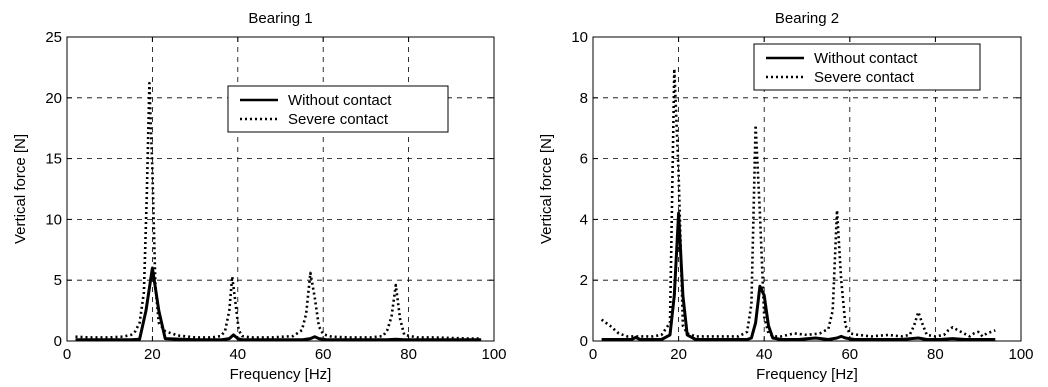 Image resolution: width=1048 pixels, height=387 pixels. What do you see at coordinates (280, 18) in the screenshot?
I see `chart-title: Bearing 1` at bounding box center [280, 18].